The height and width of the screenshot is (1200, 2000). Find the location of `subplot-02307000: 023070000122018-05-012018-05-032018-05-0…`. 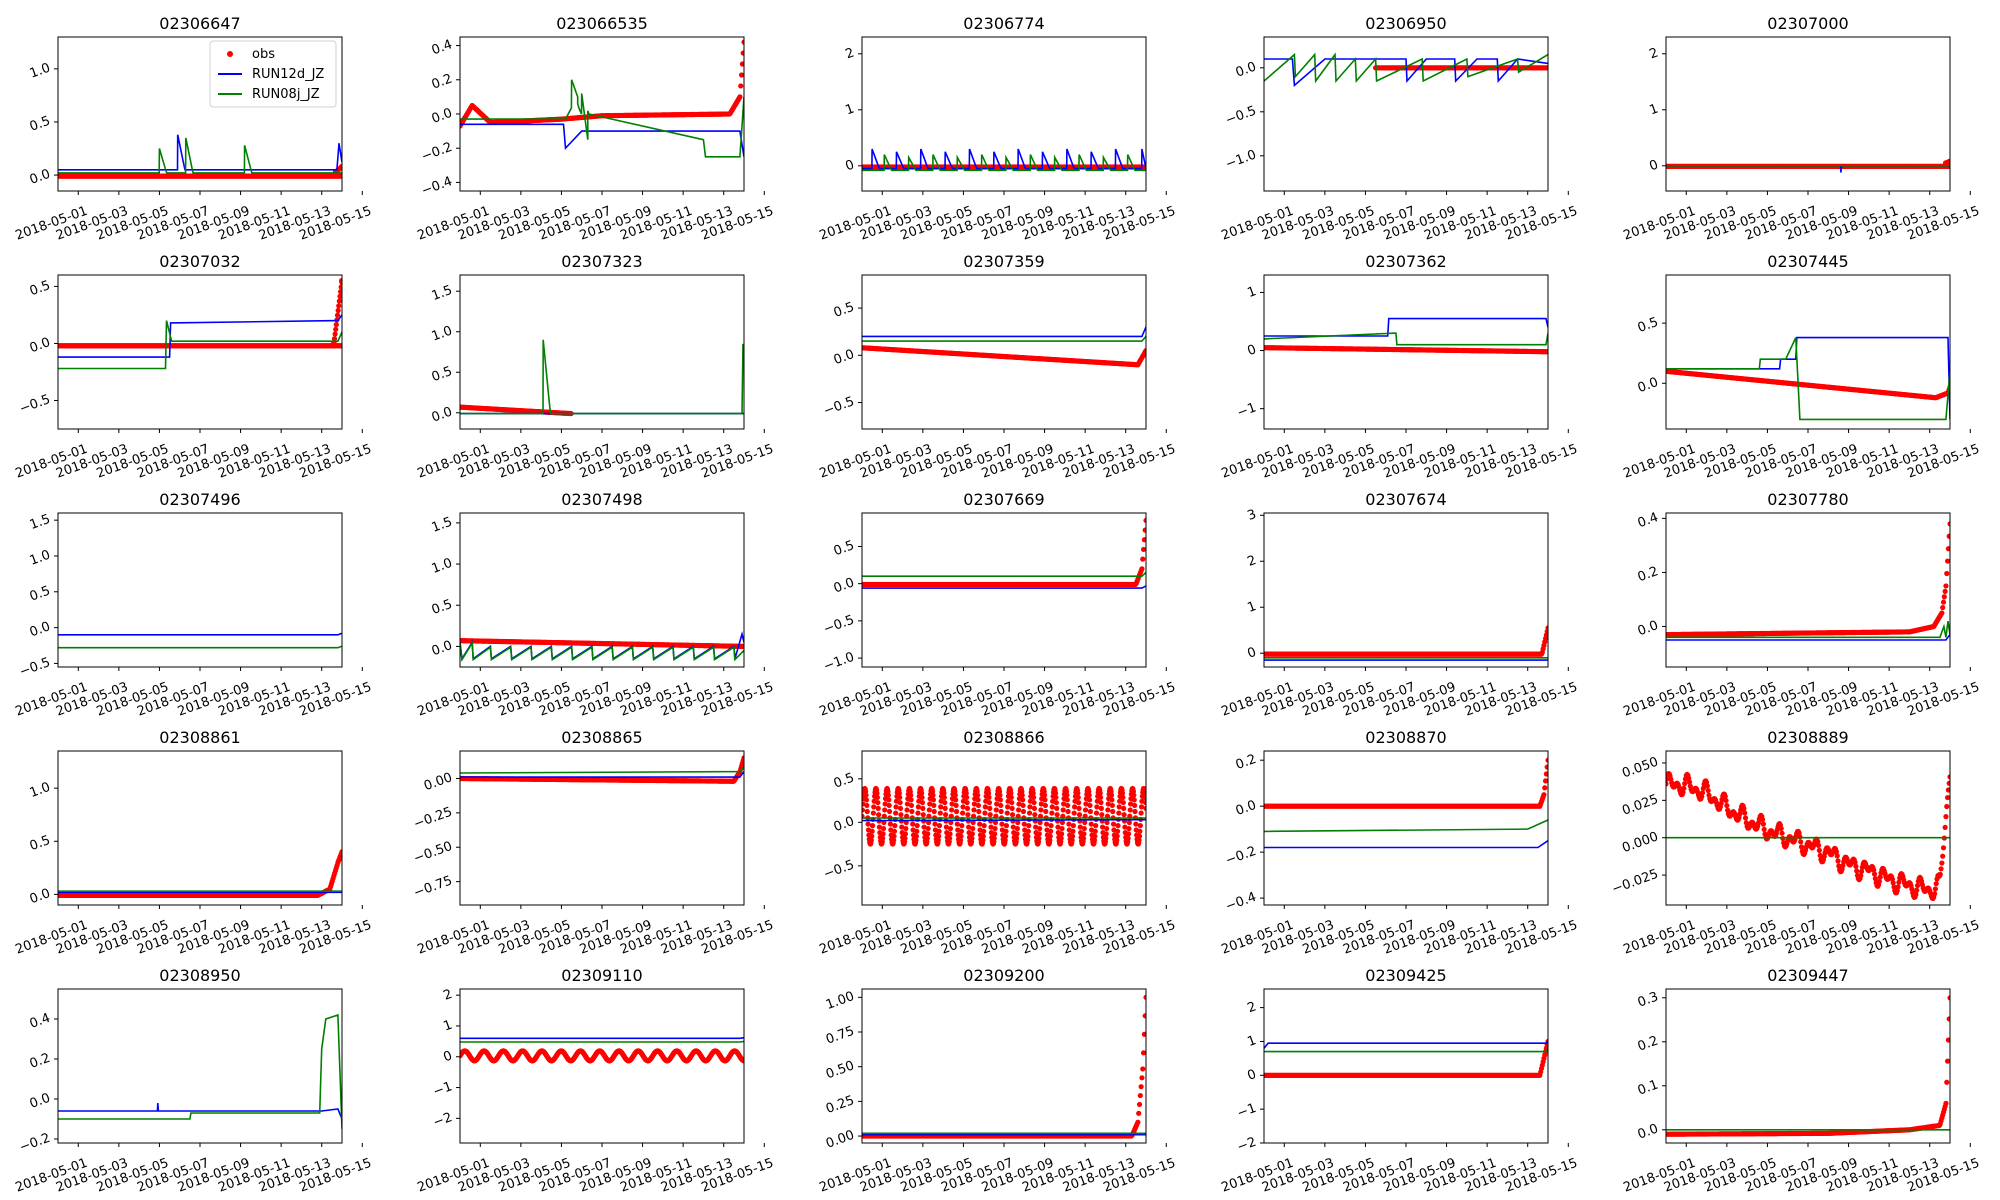

subplot-02307000: 023070000122018-05-012018-05-032018-05-0… is located at coordinates (1802, 129).